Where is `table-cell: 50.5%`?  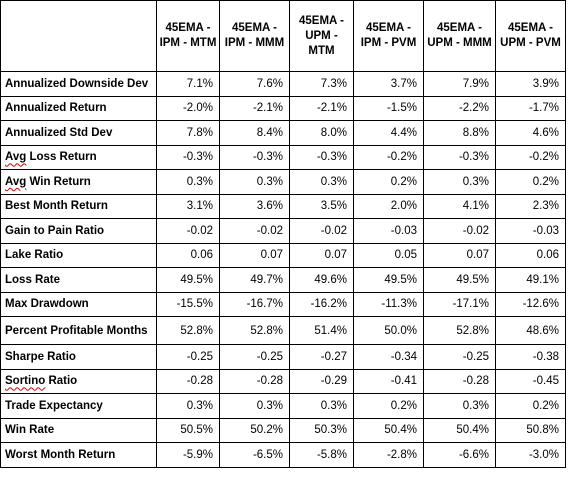 table-cell: 50.5% is located at coordinates (188, 430).